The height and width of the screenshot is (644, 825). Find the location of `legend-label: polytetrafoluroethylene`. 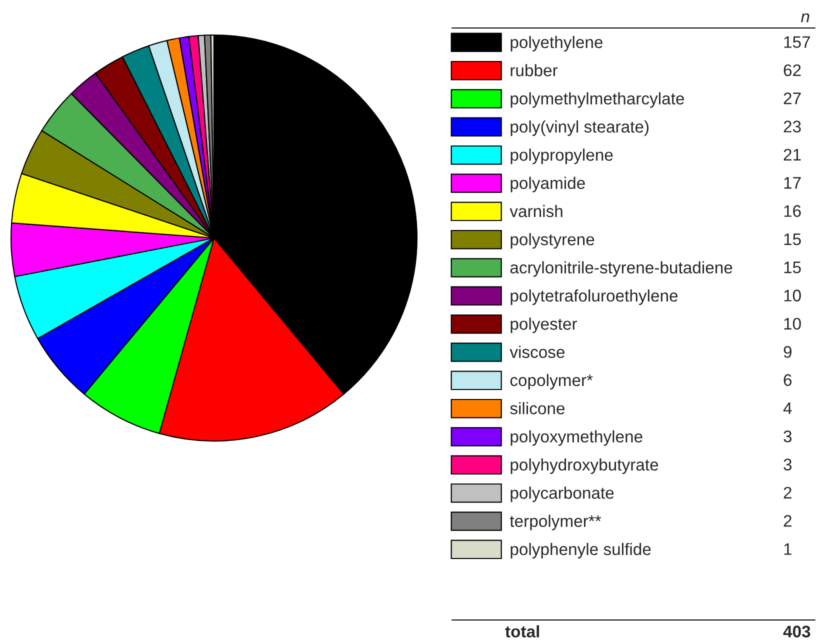

legend-label: polytetrafoluroethylene is located at coordinates (594, 297).